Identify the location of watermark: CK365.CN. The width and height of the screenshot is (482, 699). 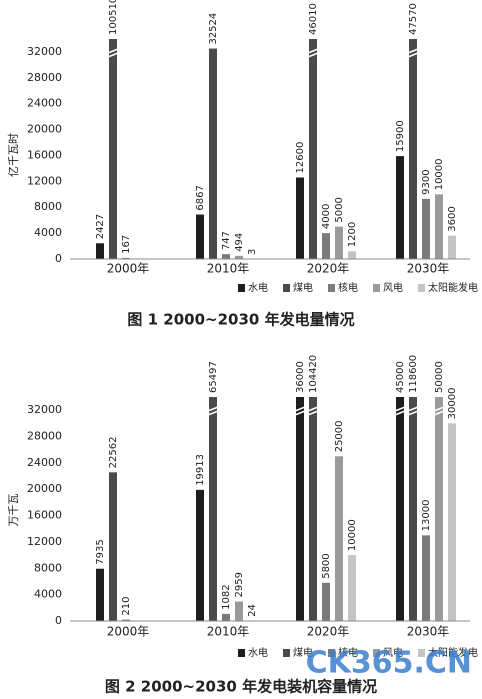
(389, 663).